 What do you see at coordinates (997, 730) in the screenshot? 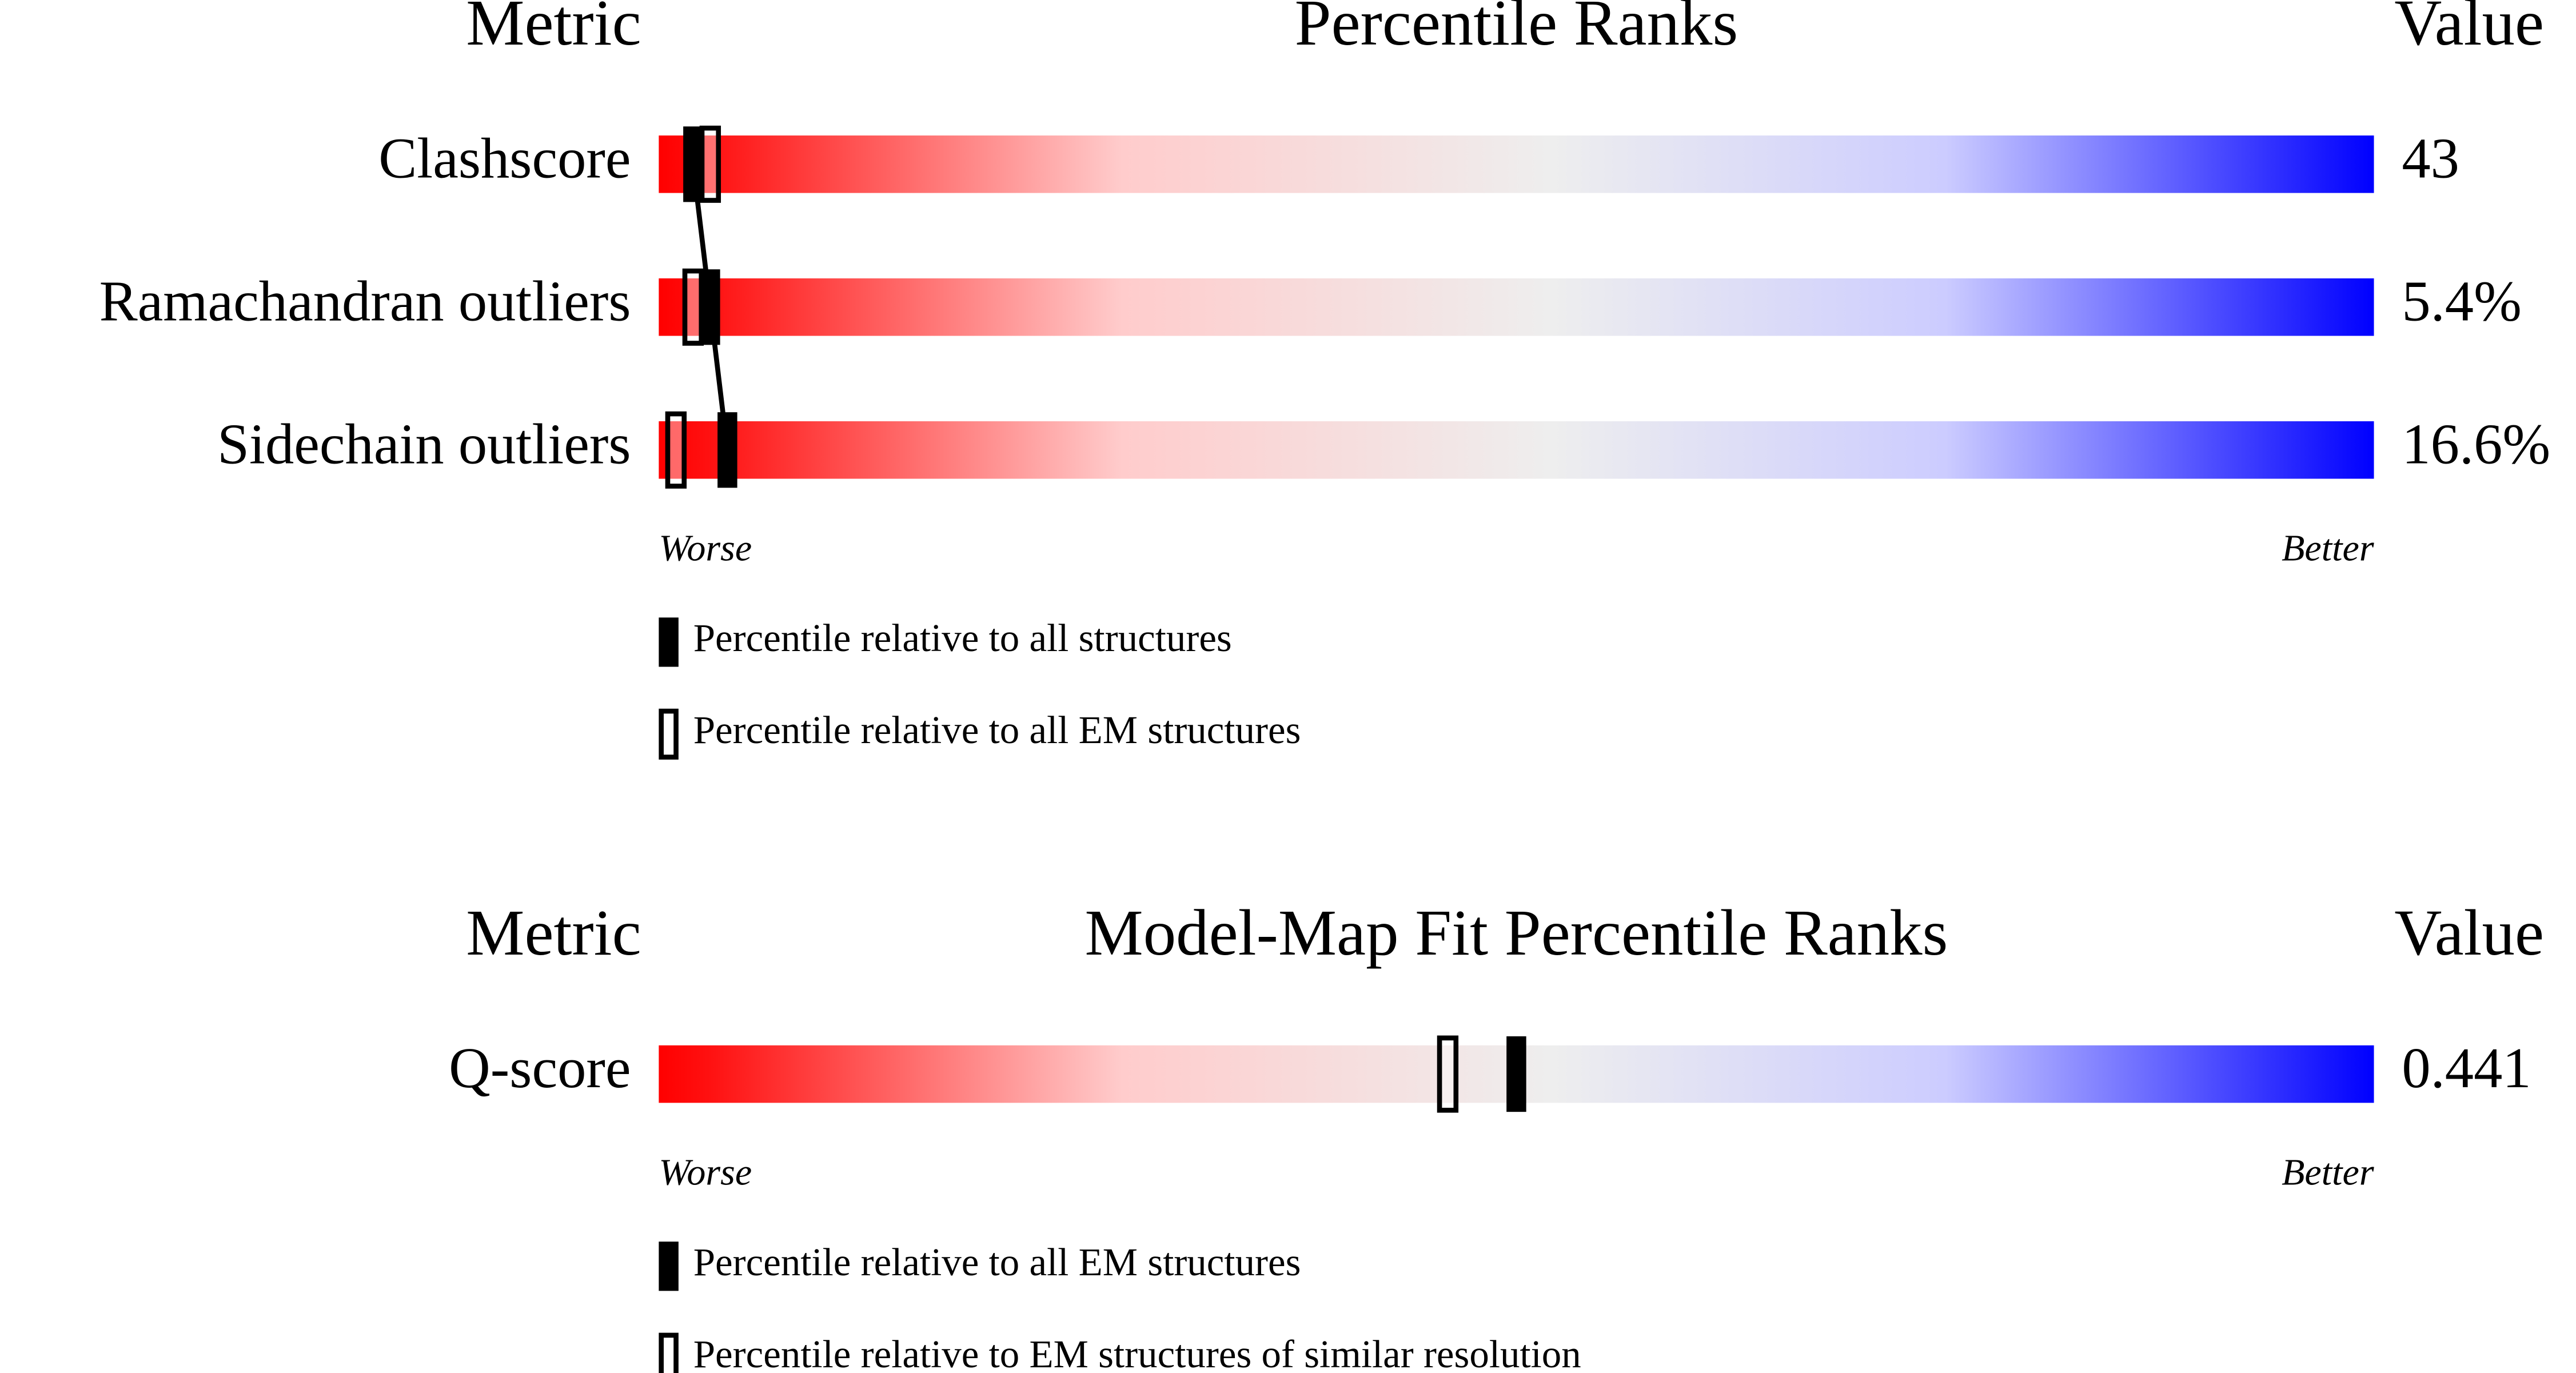
I see `legend-hollow-text: Percentile relative to all EM structures` at bounding box center [997, 730].